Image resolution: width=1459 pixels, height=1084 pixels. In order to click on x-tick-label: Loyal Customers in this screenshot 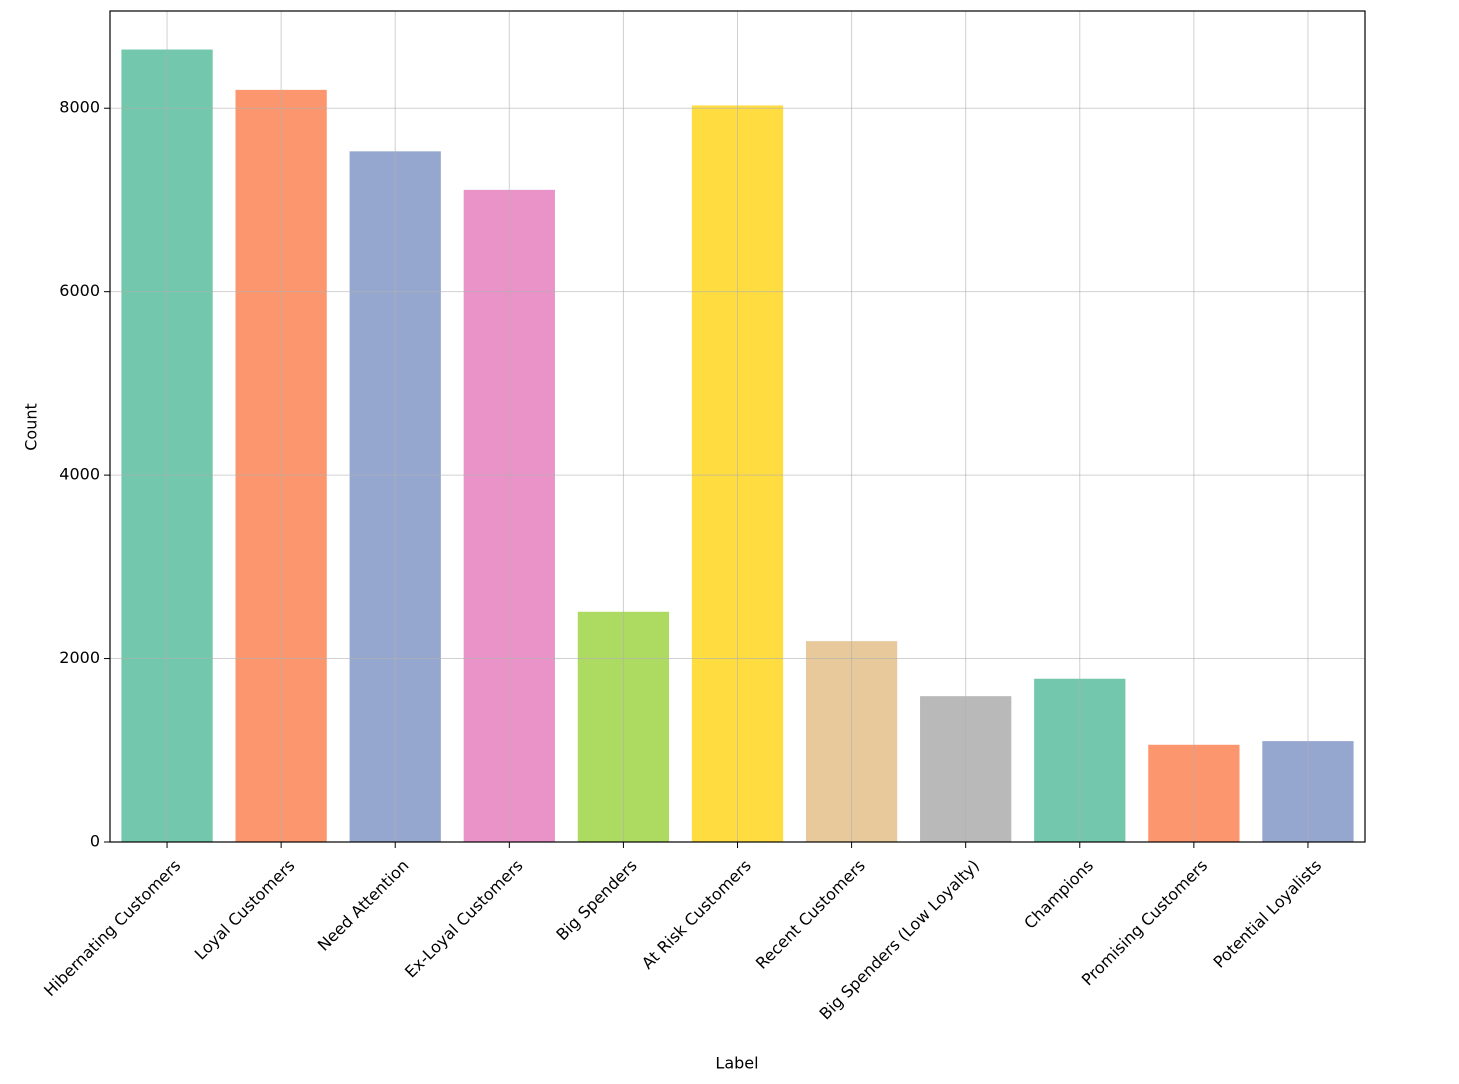, I will do `click(245, 910)`.